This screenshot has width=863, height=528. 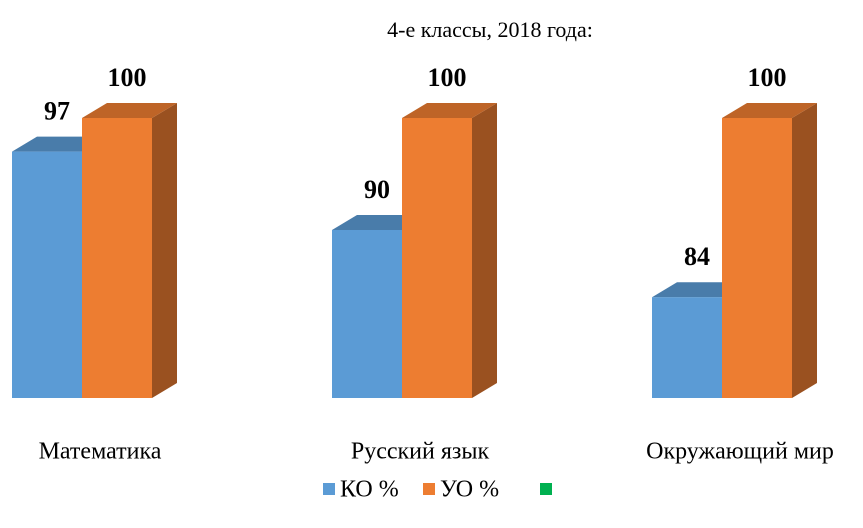 What do you see at coordinates (377, 189) in the screenshot?
I see `value-label: 90` at bounding box center [377, 189].